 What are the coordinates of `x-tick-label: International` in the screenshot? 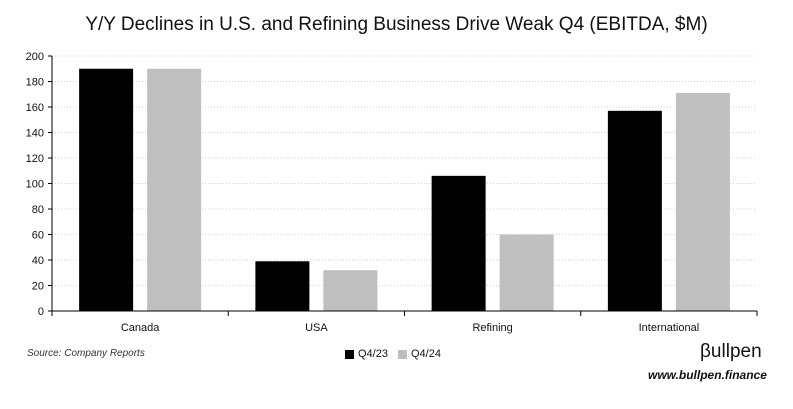 It's located at (669, 328).